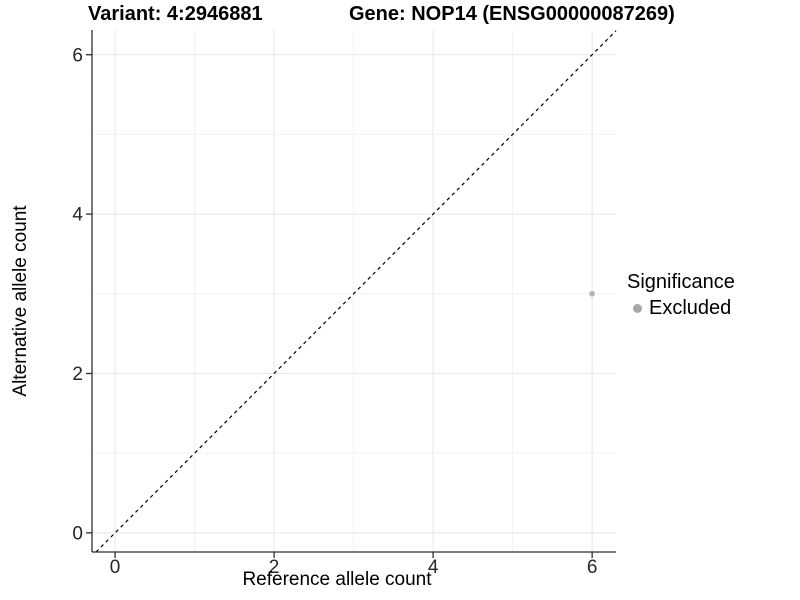 This screenshot has width=800, height=600. What do you see at coordinates (77, 374) in the screenshot?
I see `y-tick-label: 2` at bounding box center [77, 374].